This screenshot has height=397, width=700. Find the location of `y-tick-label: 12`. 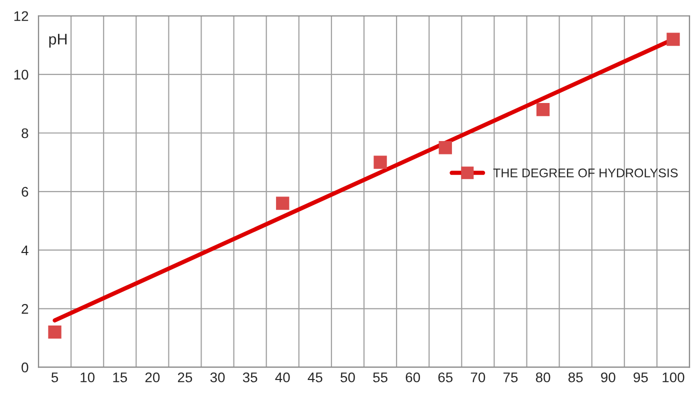

y-tick-label: 12 is located at coordinates (21, 16).